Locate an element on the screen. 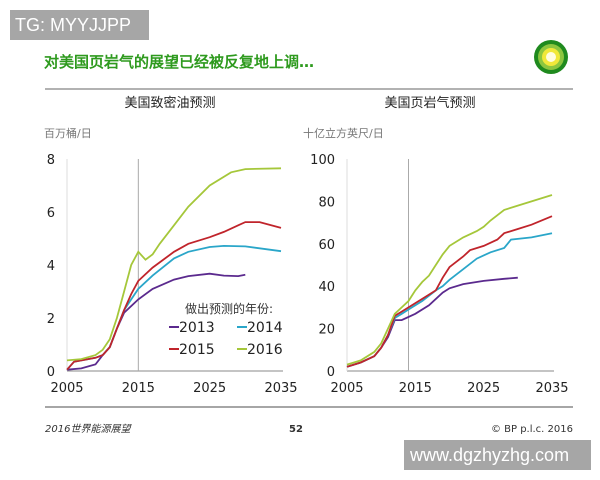 The image size is (600, 480). y-tick-label: 100 is located at coordinates (322, 160).